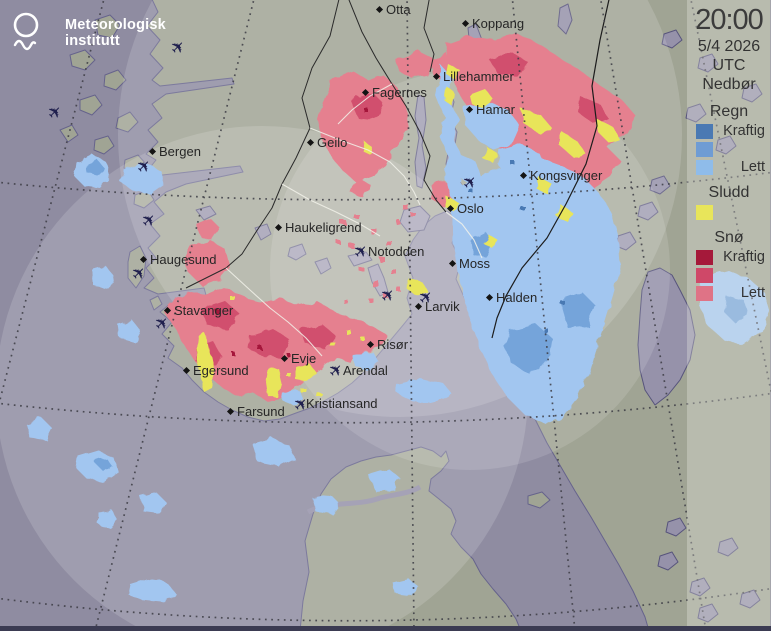 Image resolution: width=771 pixels, height=631 pixels. Describe the element at coordinates (729, 202) in the screenshot. I see `legend-sections: Regn Kraftig Lett Sludd Snø Kraftig Lett` at that location.